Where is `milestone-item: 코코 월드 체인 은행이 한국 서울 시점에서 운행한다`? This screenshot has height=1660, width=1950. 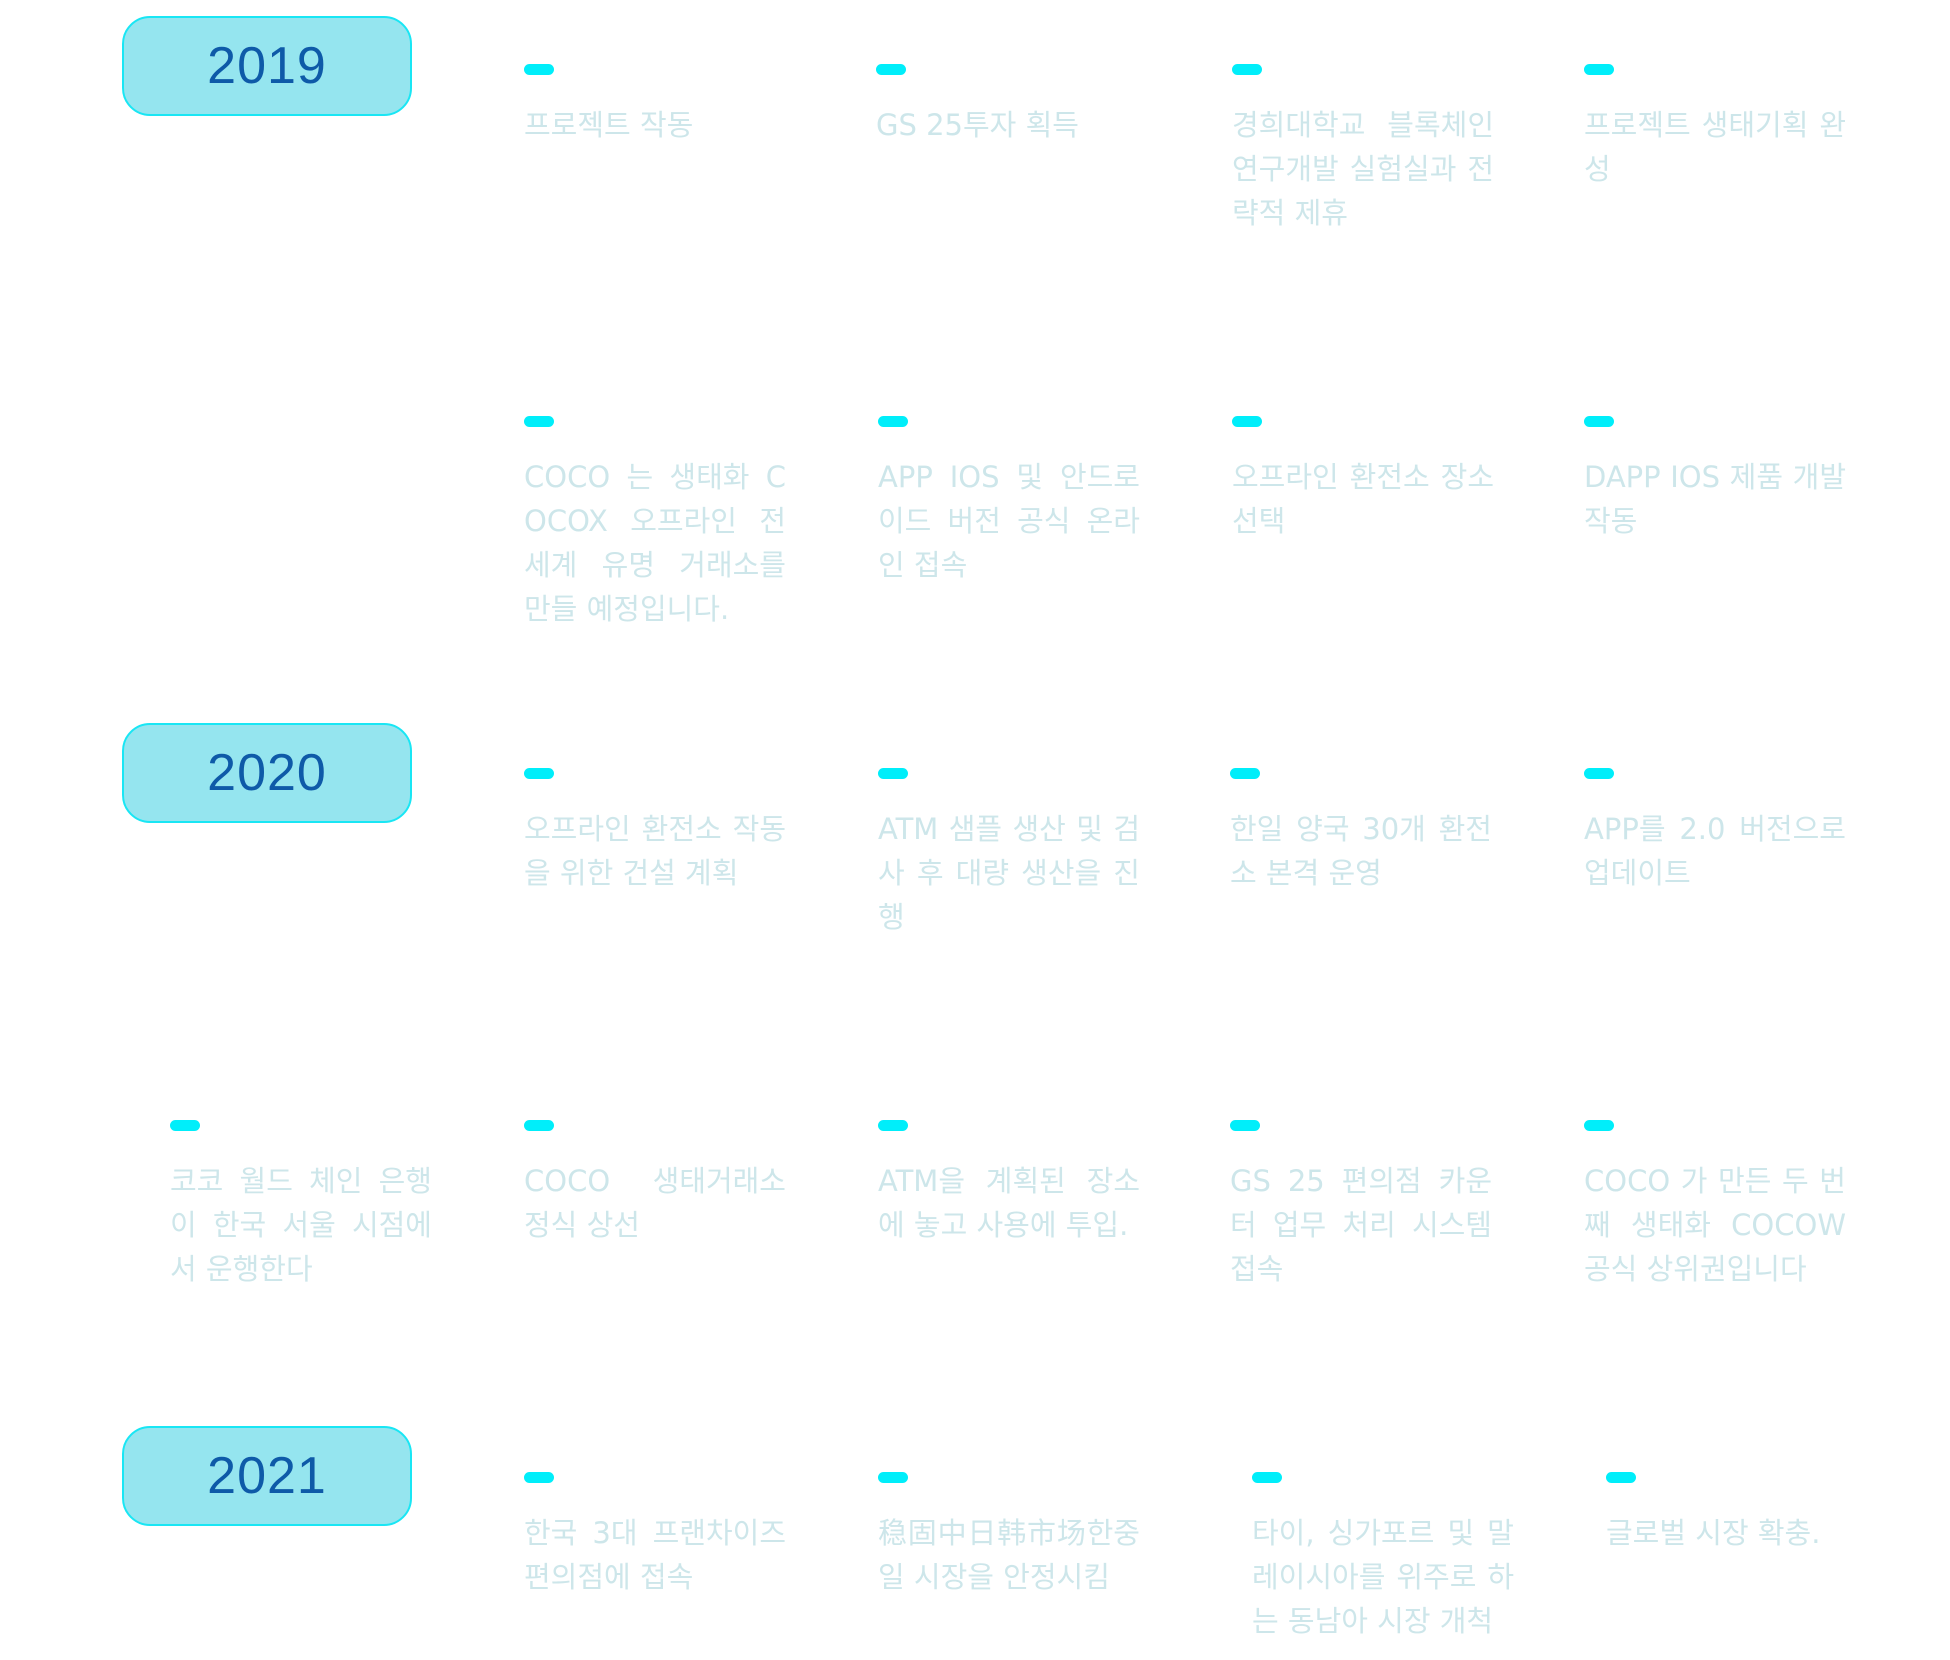 milestone-item: 코코 월드 체인 은행이 한국 서울 시점에서 운행한다 is located at coordinates (301, 1205).